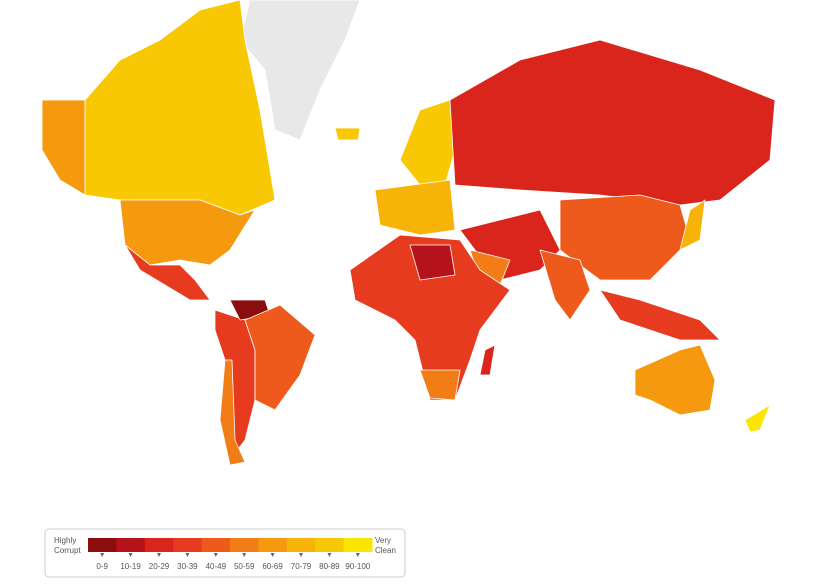  I want to click on south-africa, so click(440, 385).